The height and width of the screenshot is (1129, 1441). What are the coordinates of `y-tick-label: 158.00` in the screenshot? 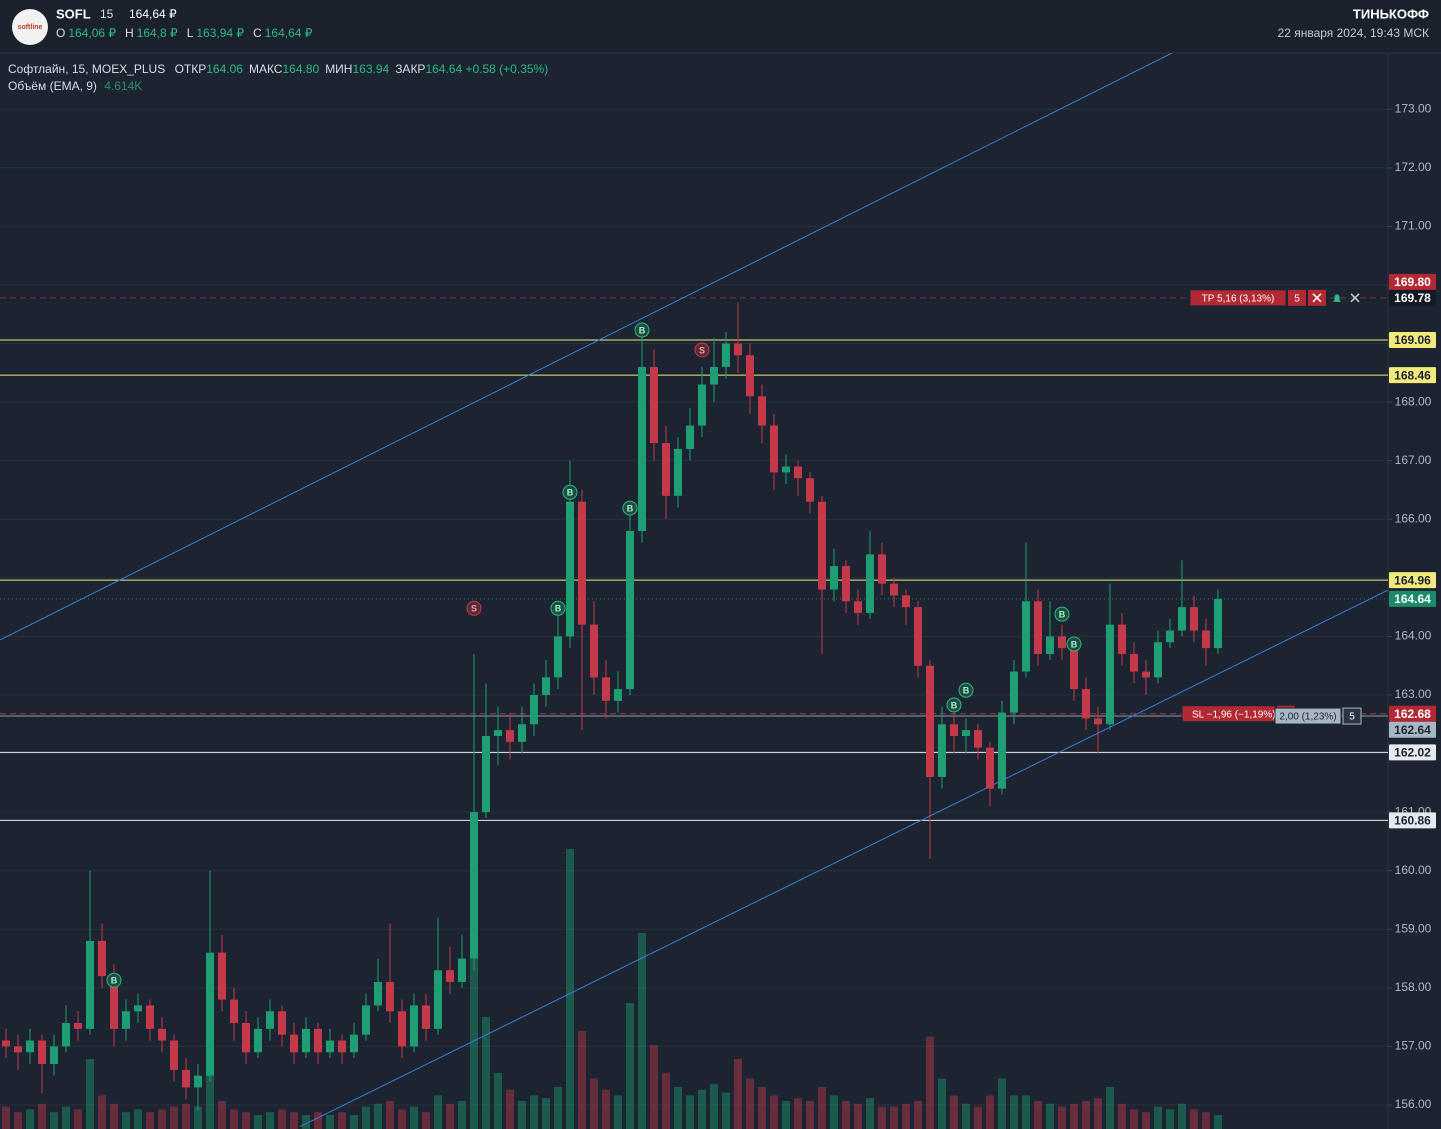 It's located at (1413, 987).